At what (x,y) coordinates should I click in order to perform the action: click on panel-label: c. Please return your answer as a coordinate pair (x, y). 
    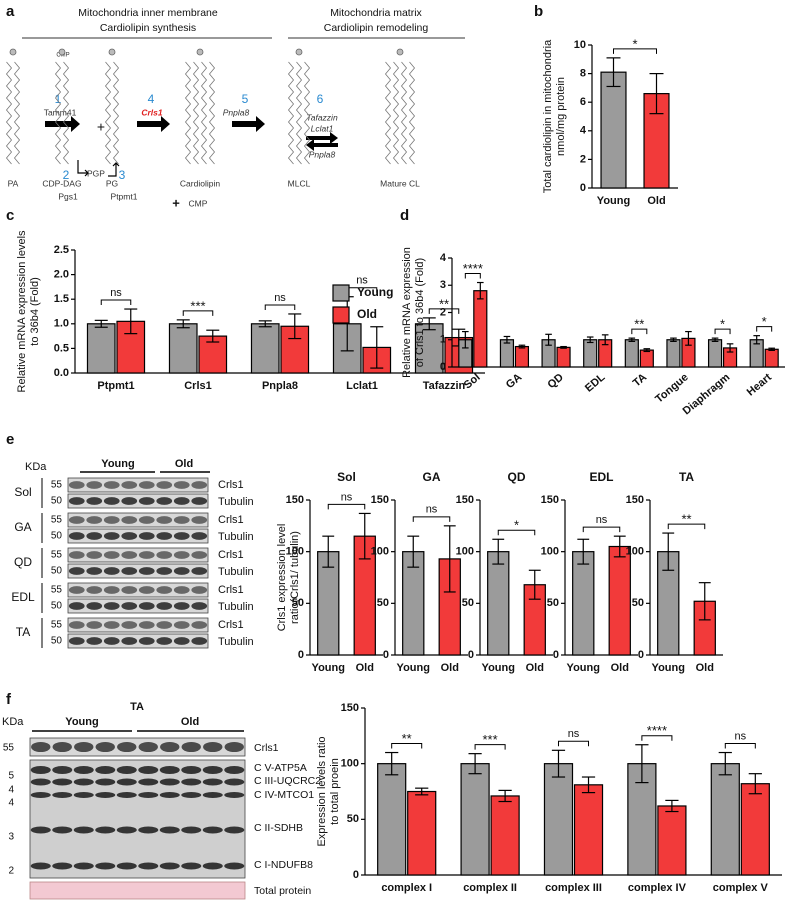
    Looking at the image, I should click on (10, 215).